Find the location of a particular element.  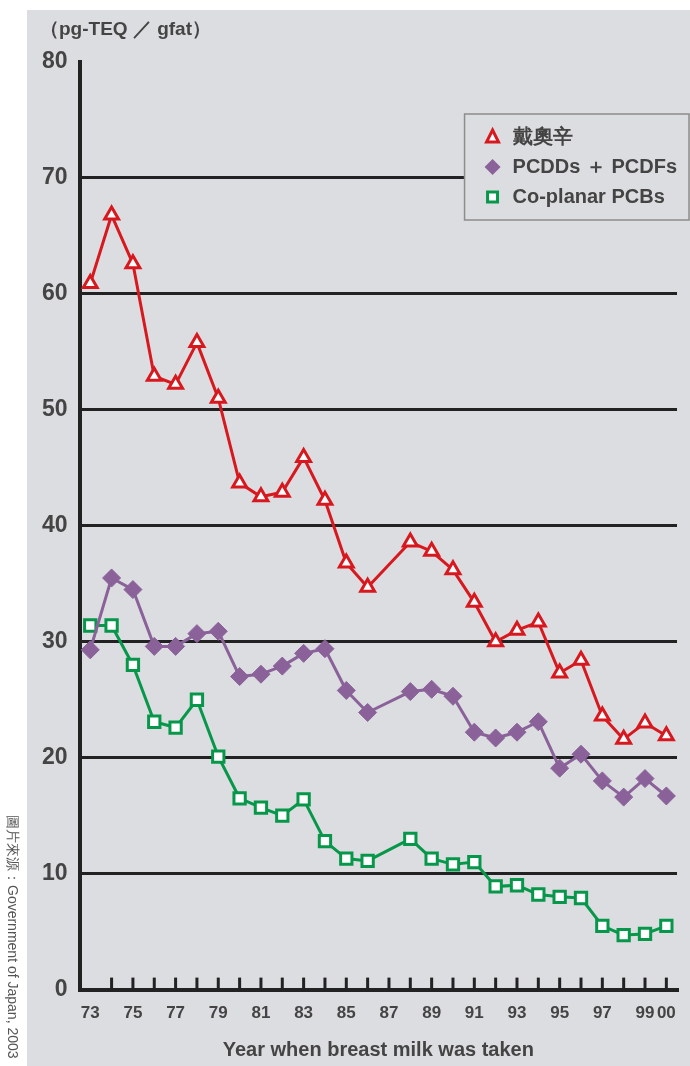

x-tick-label: 91 is located at coordinates (474, 1013).